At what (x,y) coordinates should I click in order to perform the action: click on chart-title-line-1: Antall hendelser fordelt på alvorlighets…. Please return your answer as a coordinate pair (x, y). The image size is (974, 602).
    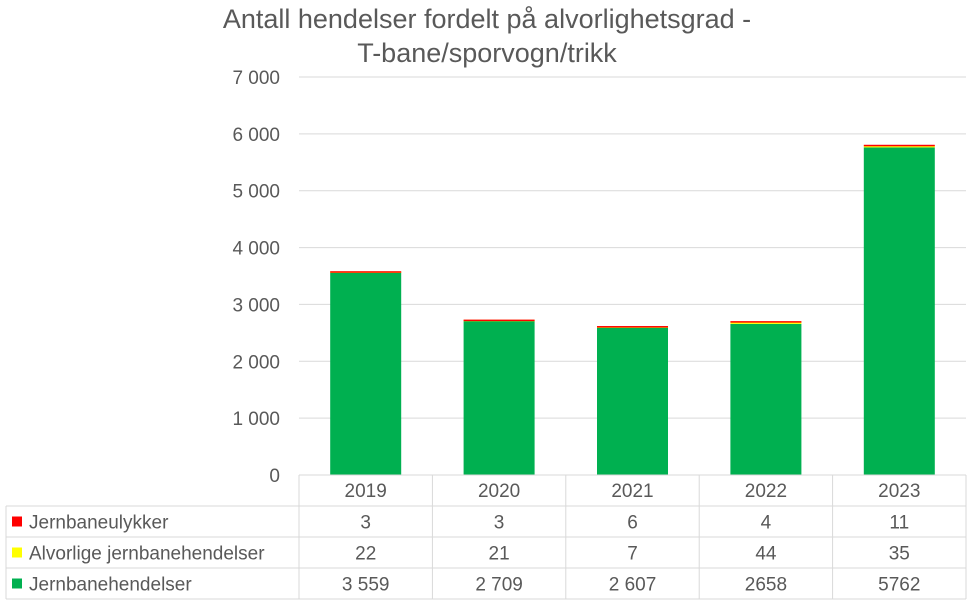
    Looking at the image, I should click on (487, 19).